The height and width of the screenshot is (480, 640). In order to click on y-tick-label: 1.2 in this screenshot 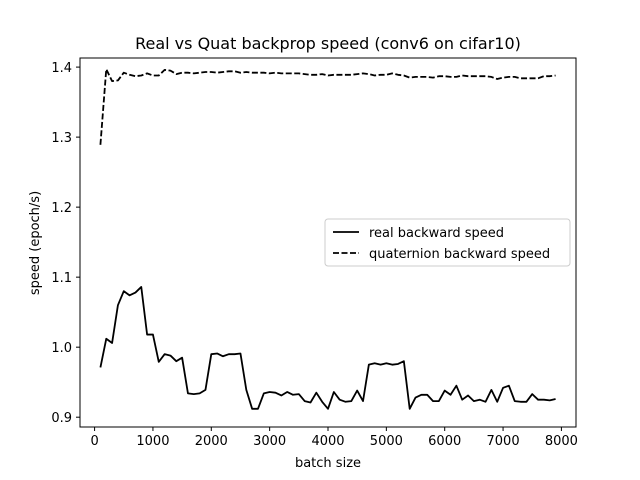, I will do `click(61, 208)`.